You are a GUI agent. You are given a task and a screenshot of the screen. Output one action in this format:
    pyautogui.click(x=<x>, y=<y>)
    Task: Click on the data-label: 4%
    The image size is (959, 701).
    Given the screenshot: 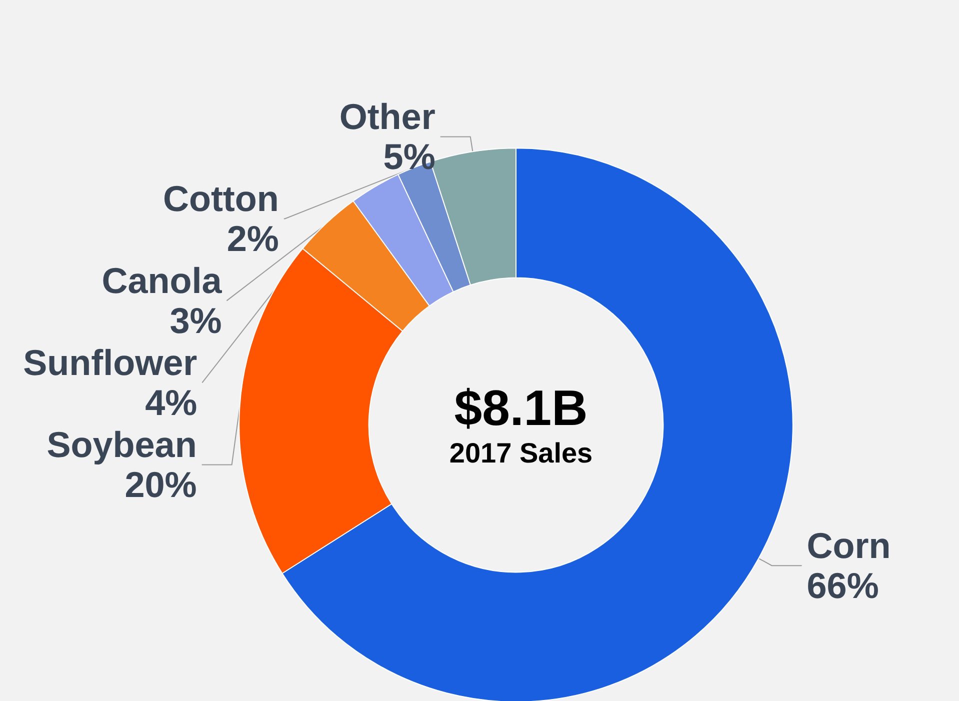 What is the action you would take?
    pyautogui.click(x=171, y=403)
    